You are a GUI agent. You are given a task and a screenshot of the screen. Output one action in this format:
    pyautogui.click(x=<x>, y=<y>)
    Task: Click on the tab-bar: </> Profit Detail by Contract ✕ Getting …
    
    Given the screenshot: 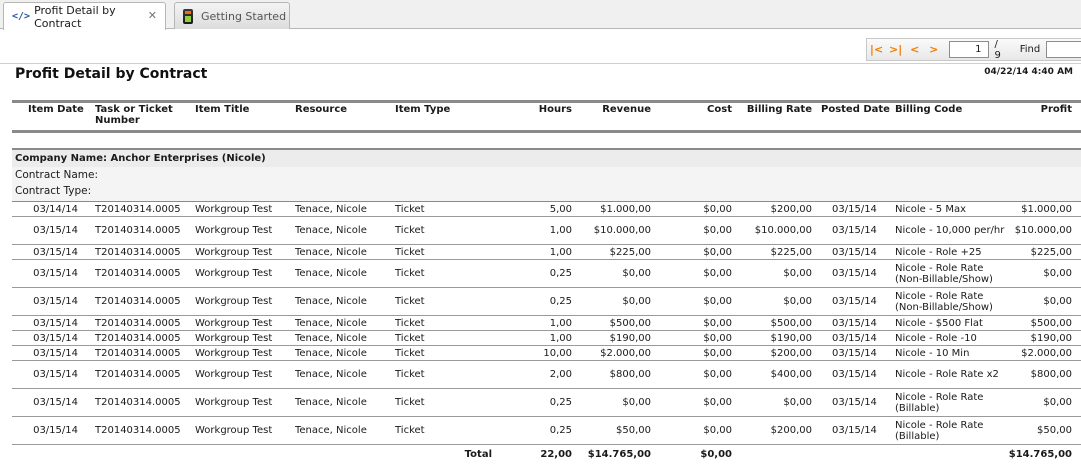 What is the action you would take?
    pyautogui.click(x=540, y=15)
    